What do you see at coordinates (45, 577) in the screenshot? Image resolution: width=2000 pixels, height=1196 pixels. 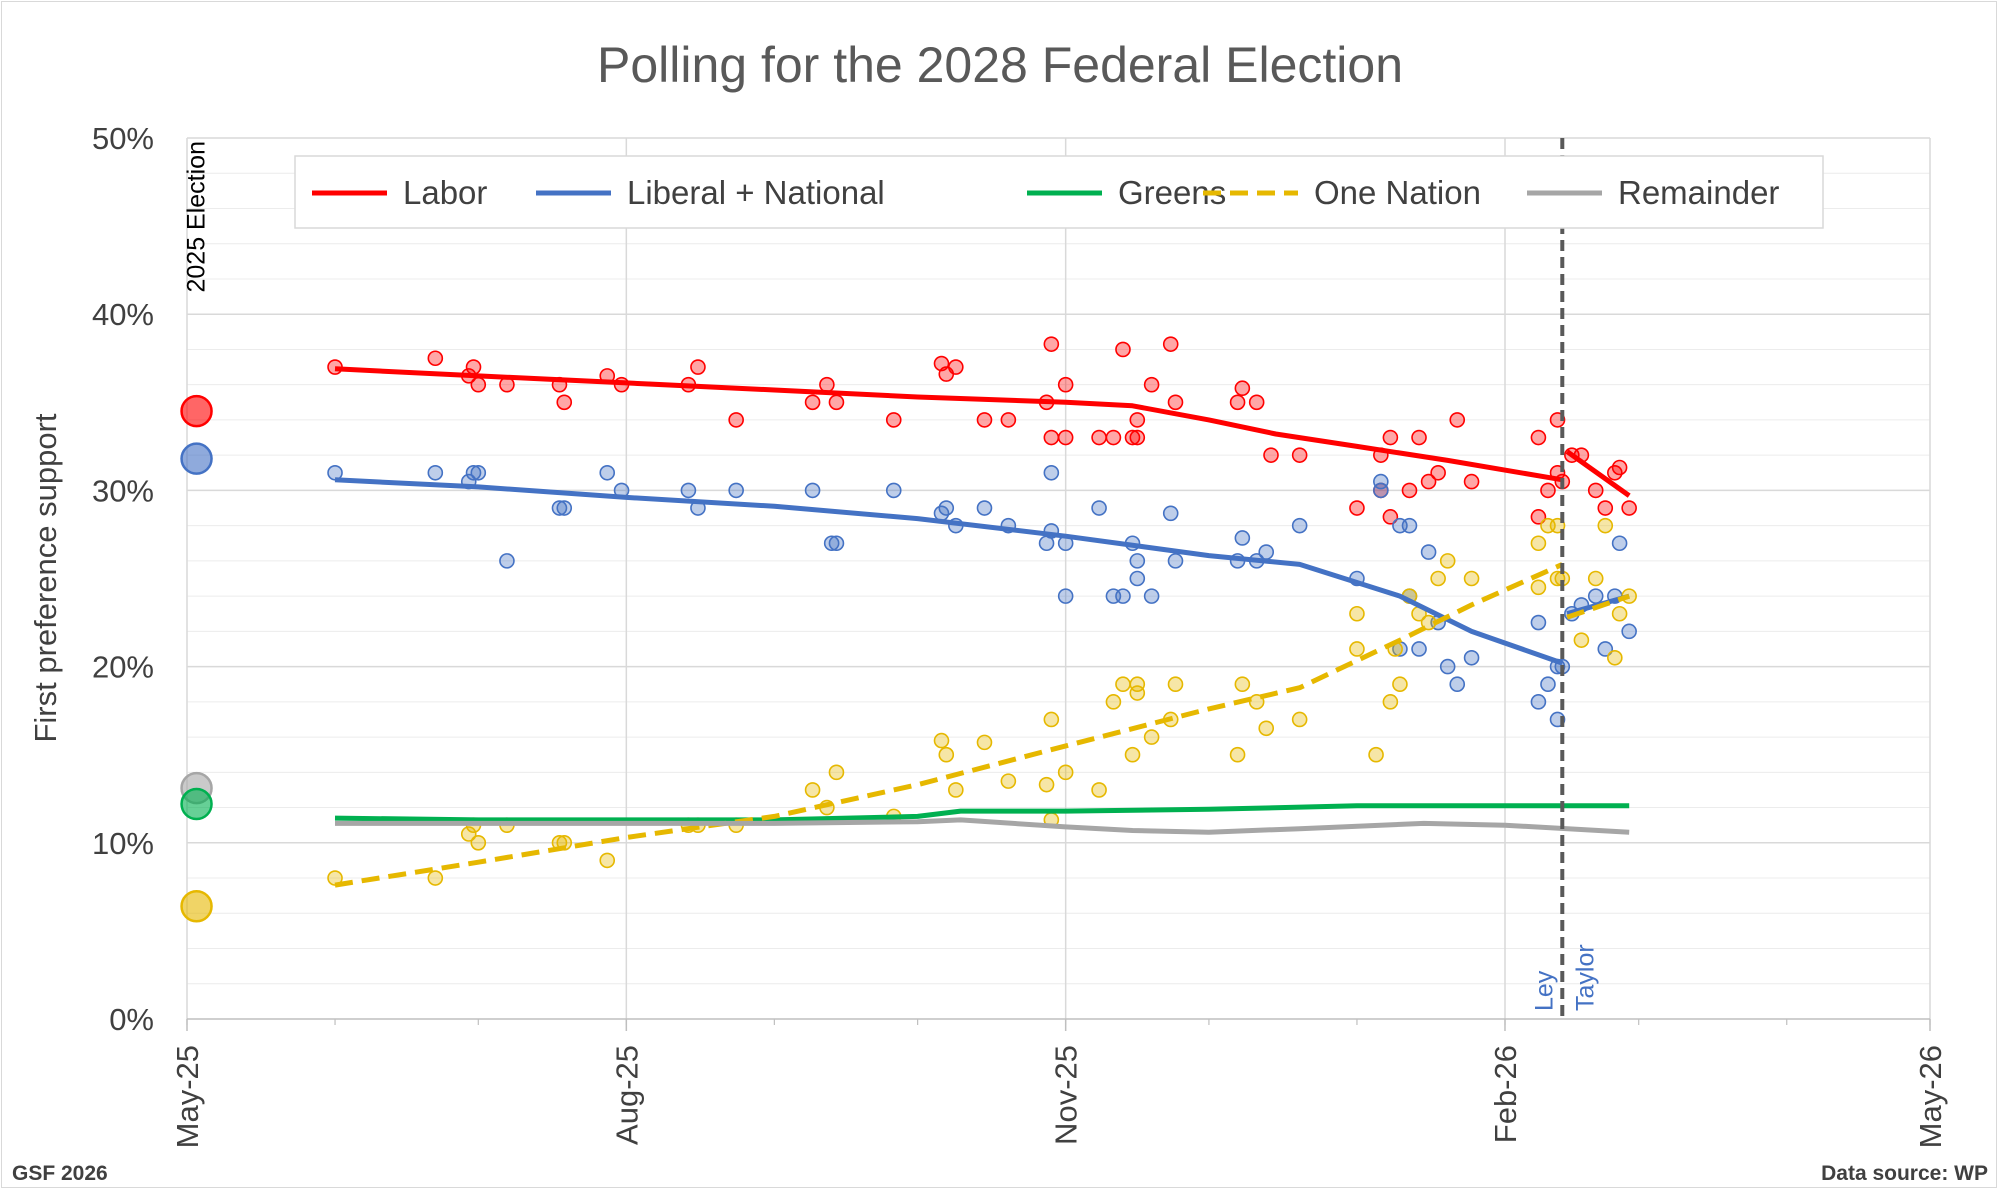 I see `y-axis-label: First preference support` at bounding box center [45, 577].